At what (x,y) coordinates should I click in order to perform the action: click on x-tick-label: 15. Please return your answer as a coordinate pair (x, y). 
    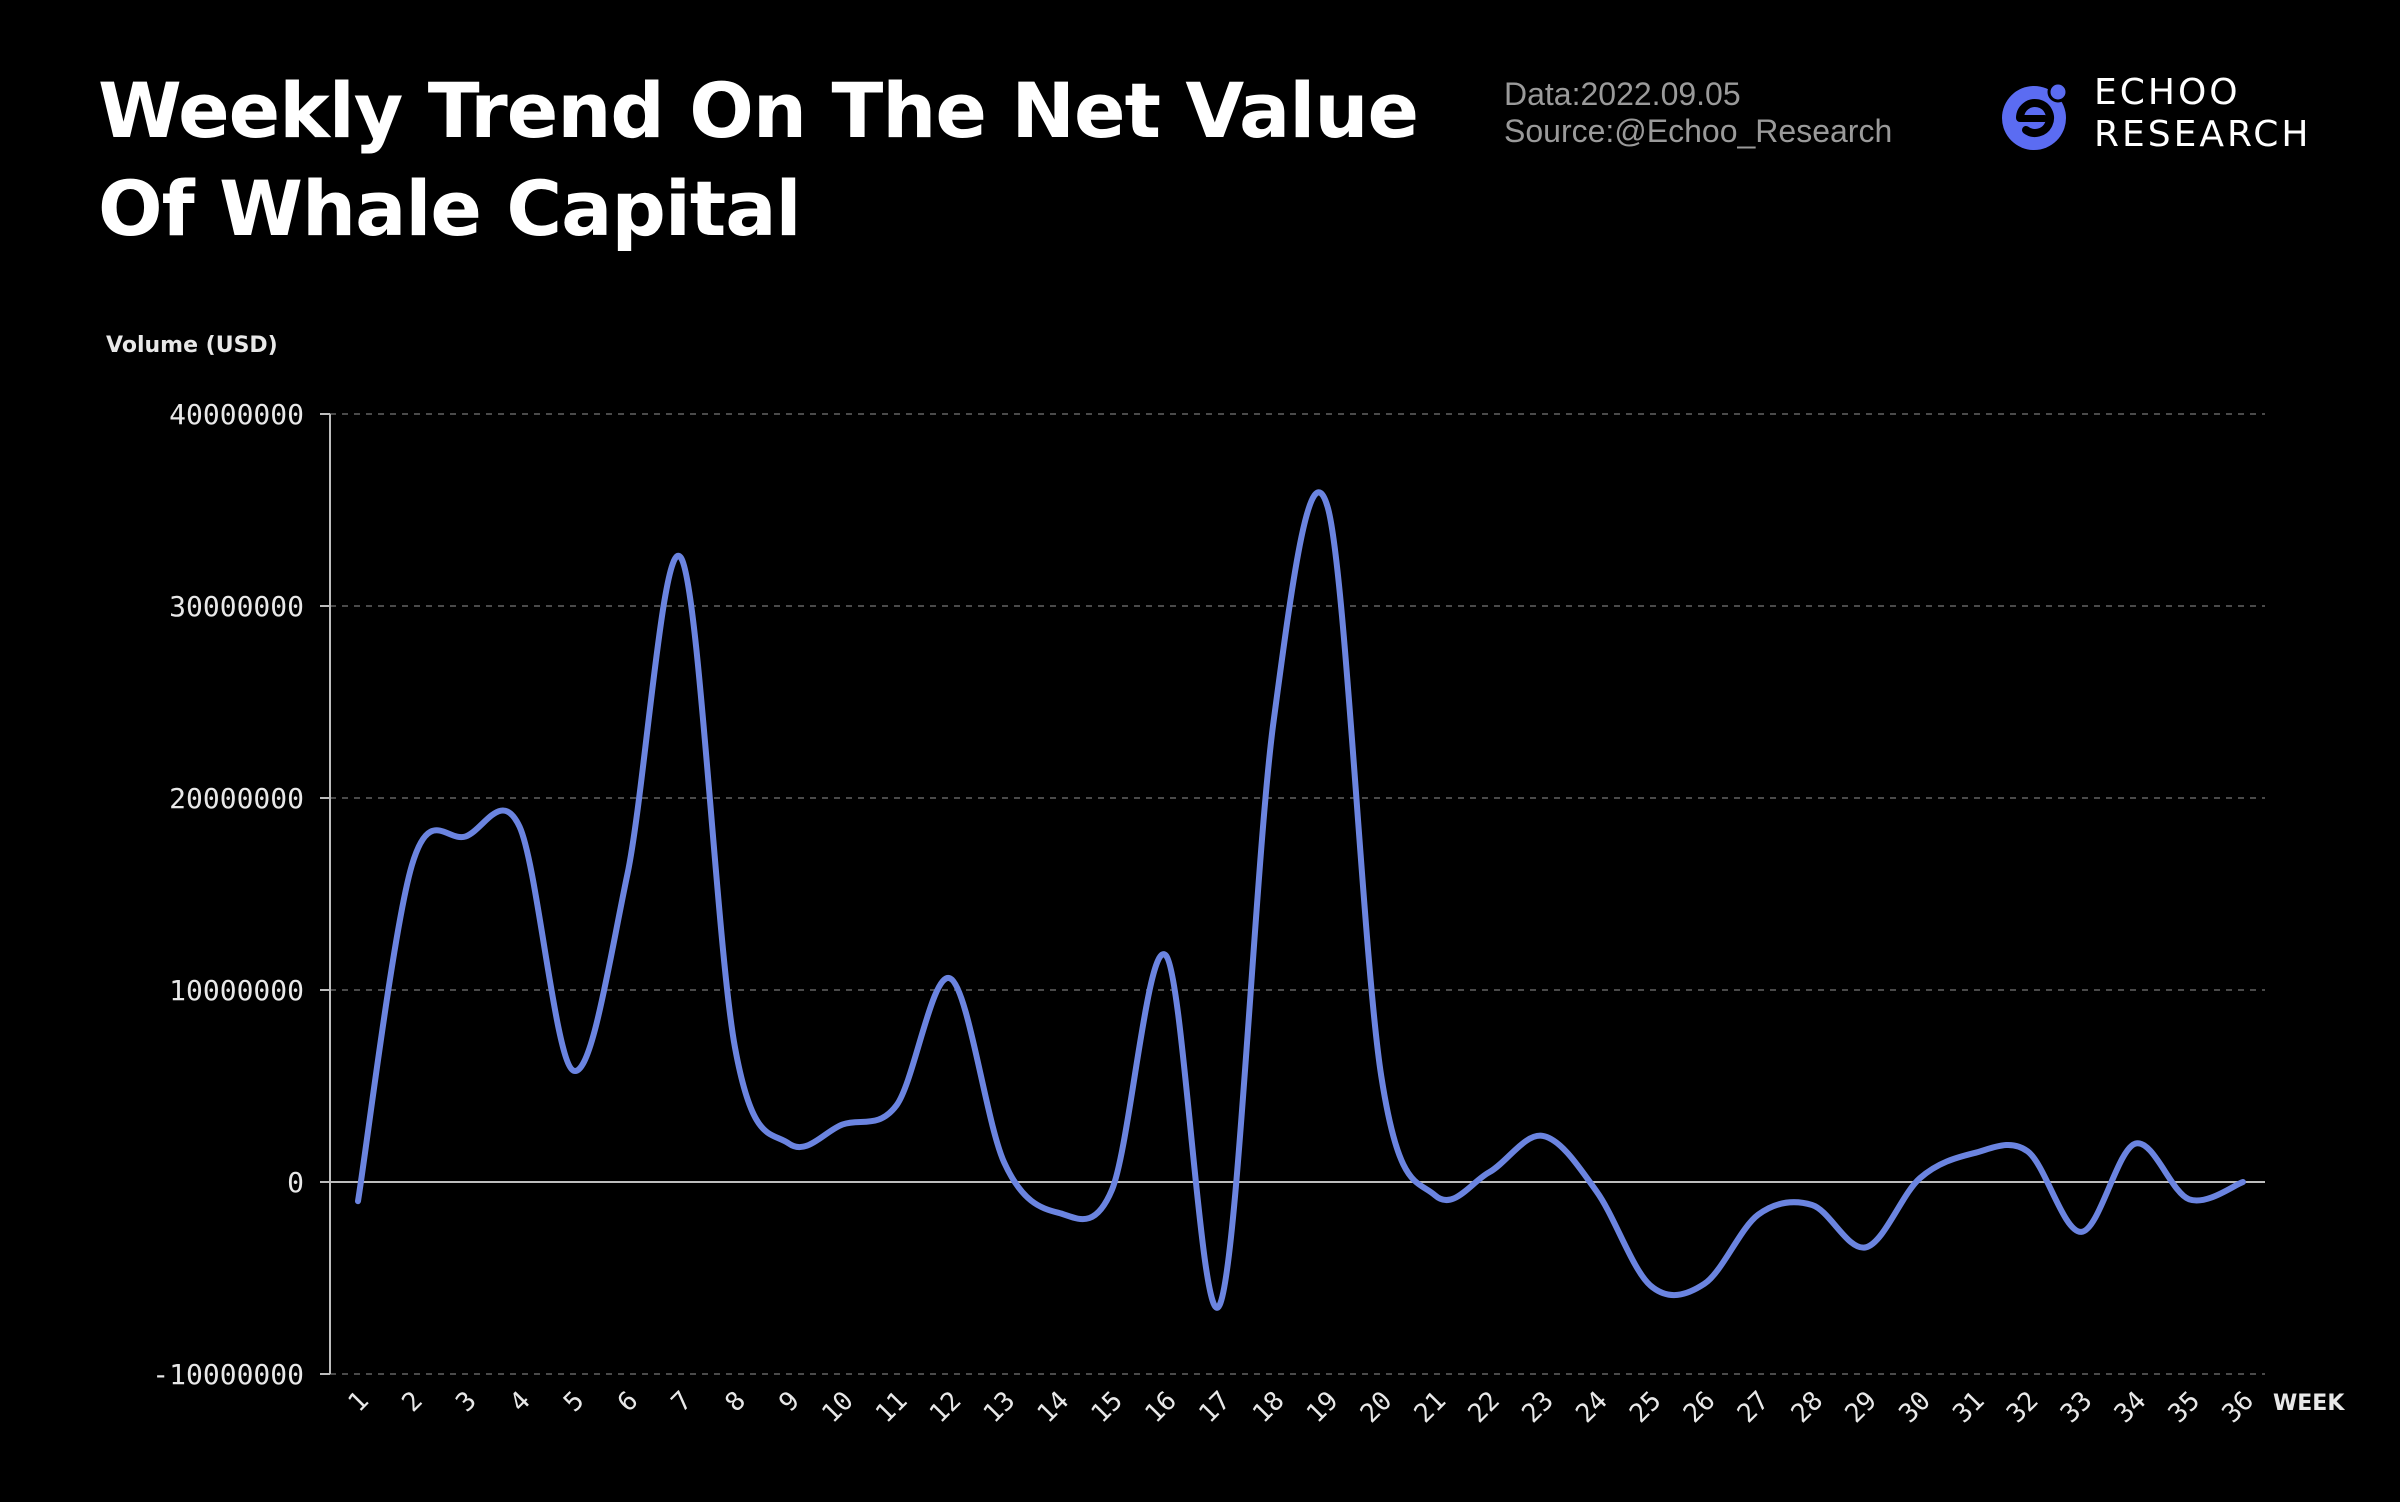
    Looking at the image, I should click on (1107, 1407).